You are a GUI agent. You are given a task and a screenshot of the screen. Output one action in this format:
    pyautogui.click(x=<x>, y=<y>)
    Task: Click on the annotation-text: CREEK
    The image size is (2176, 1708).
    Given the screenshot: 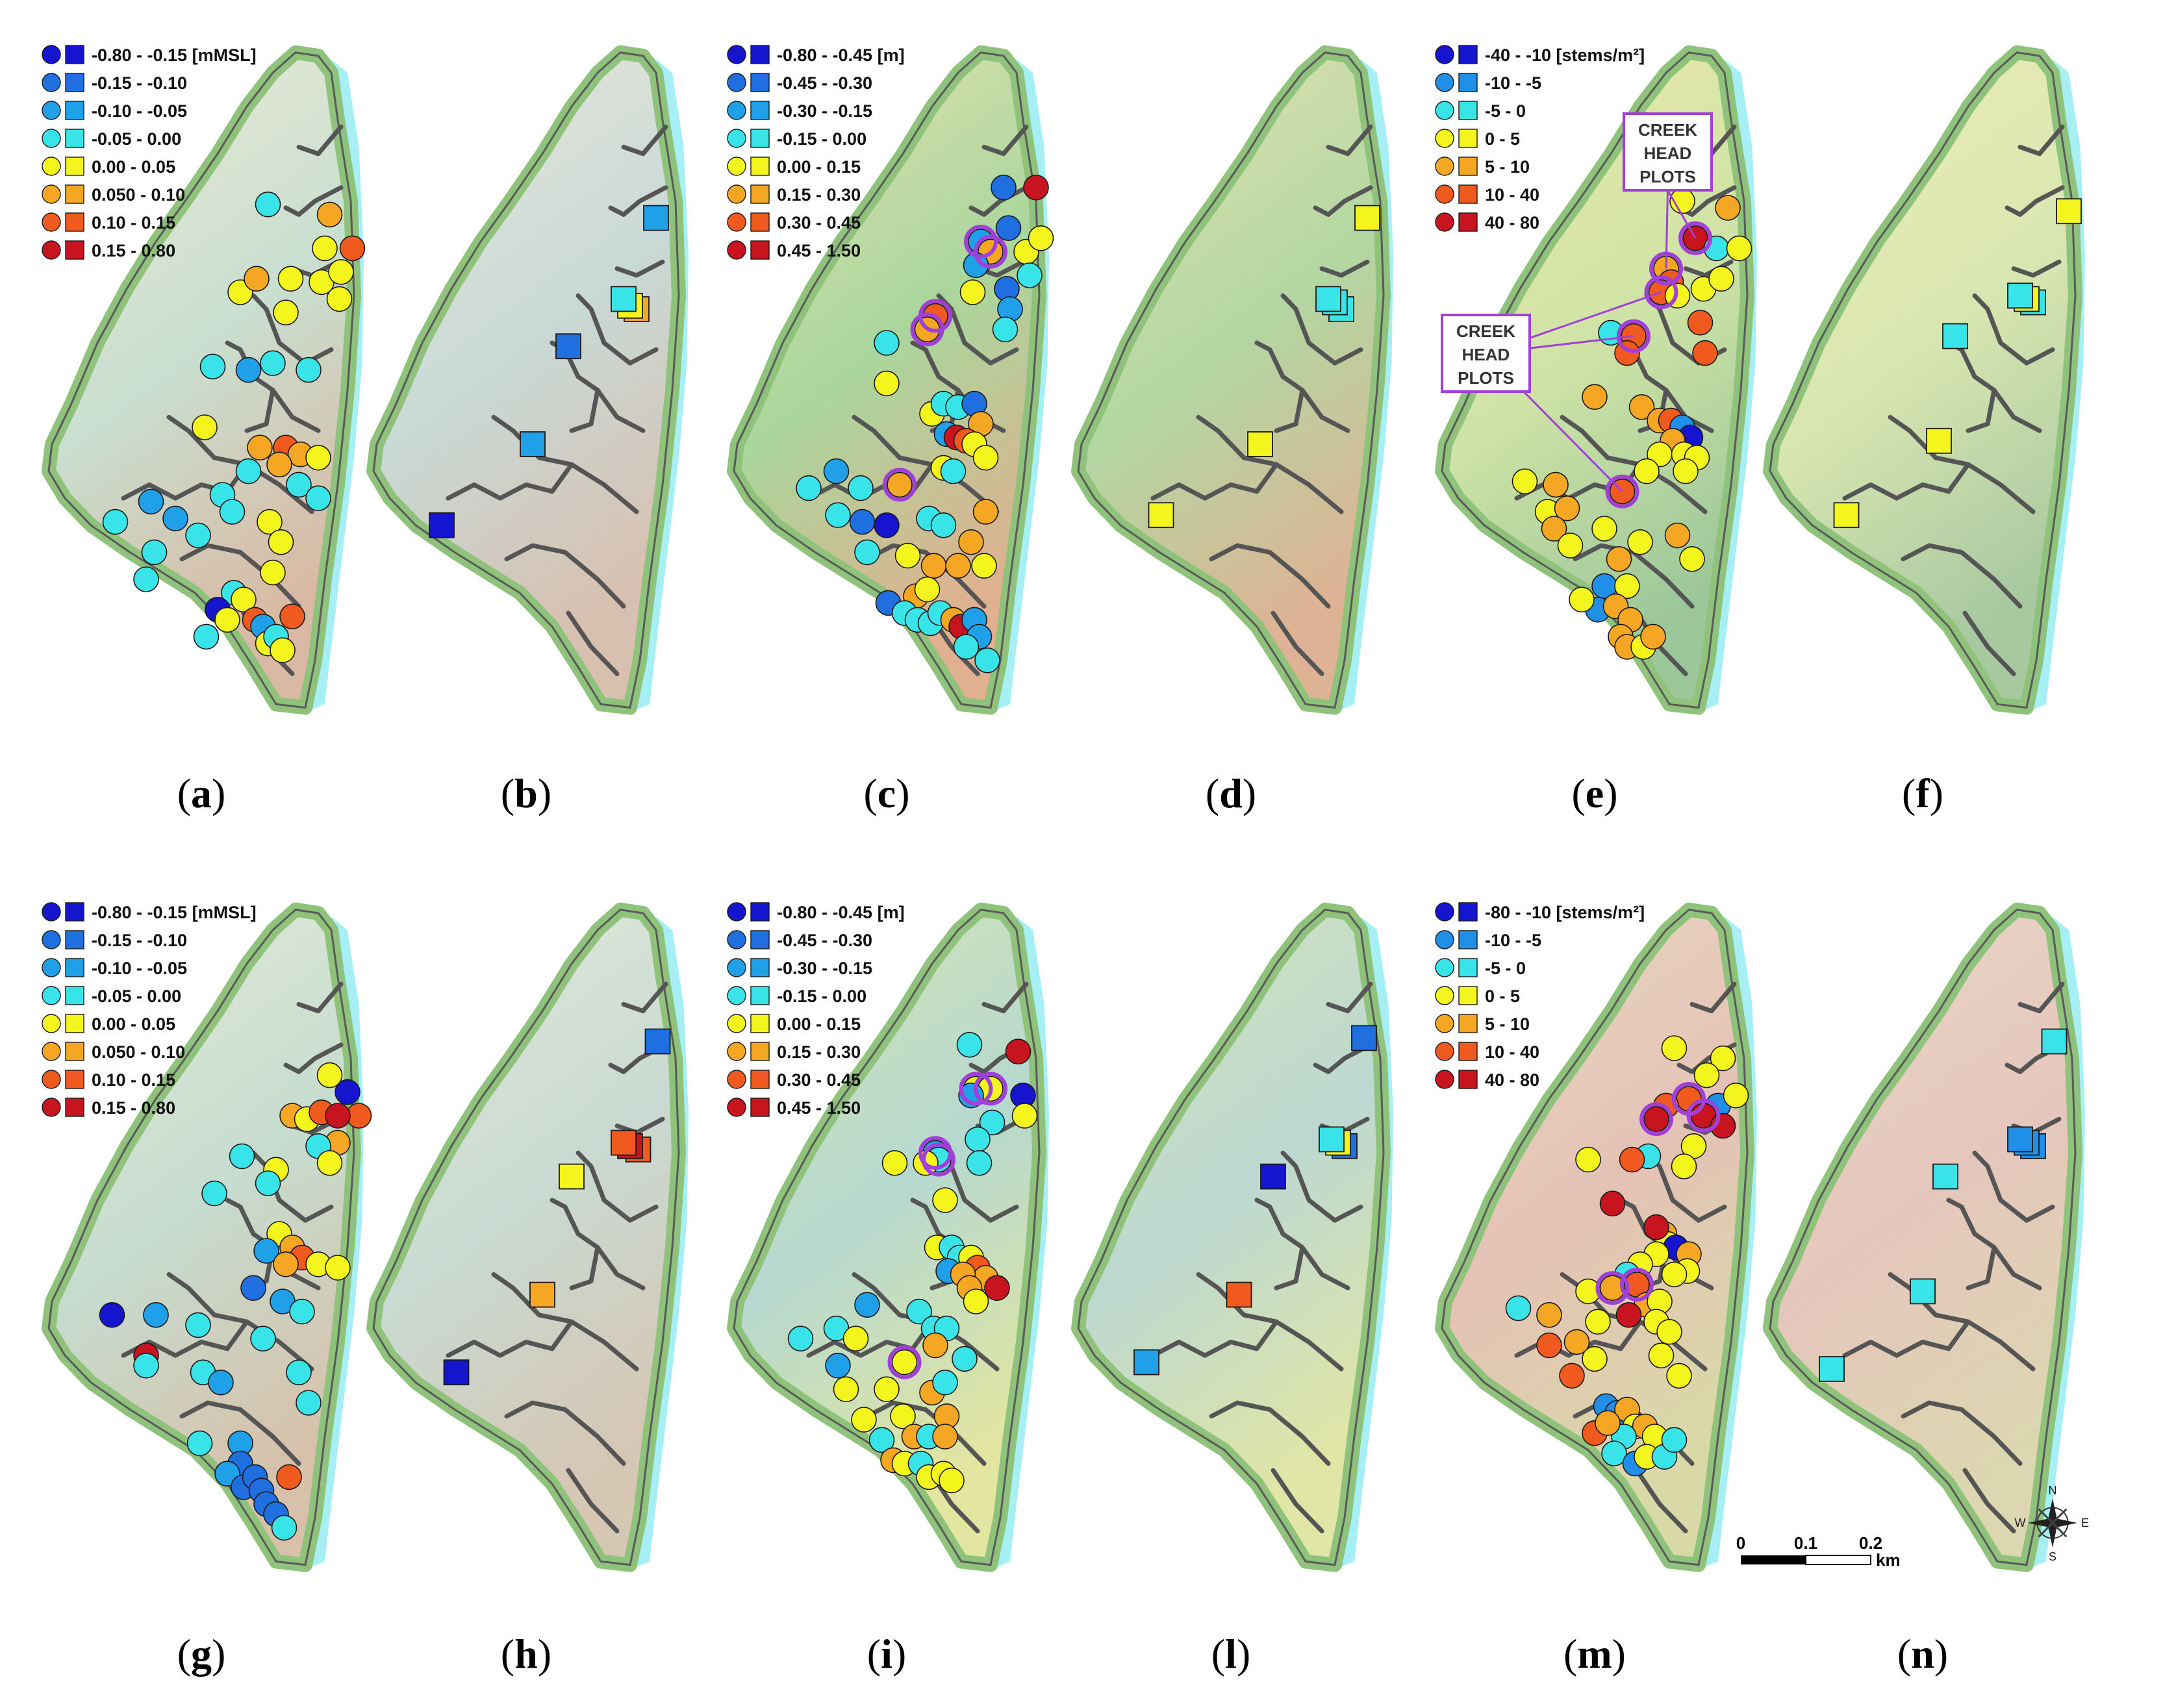 What is the action you would take?
    pyautogui.click(x=1667, y=130)
    